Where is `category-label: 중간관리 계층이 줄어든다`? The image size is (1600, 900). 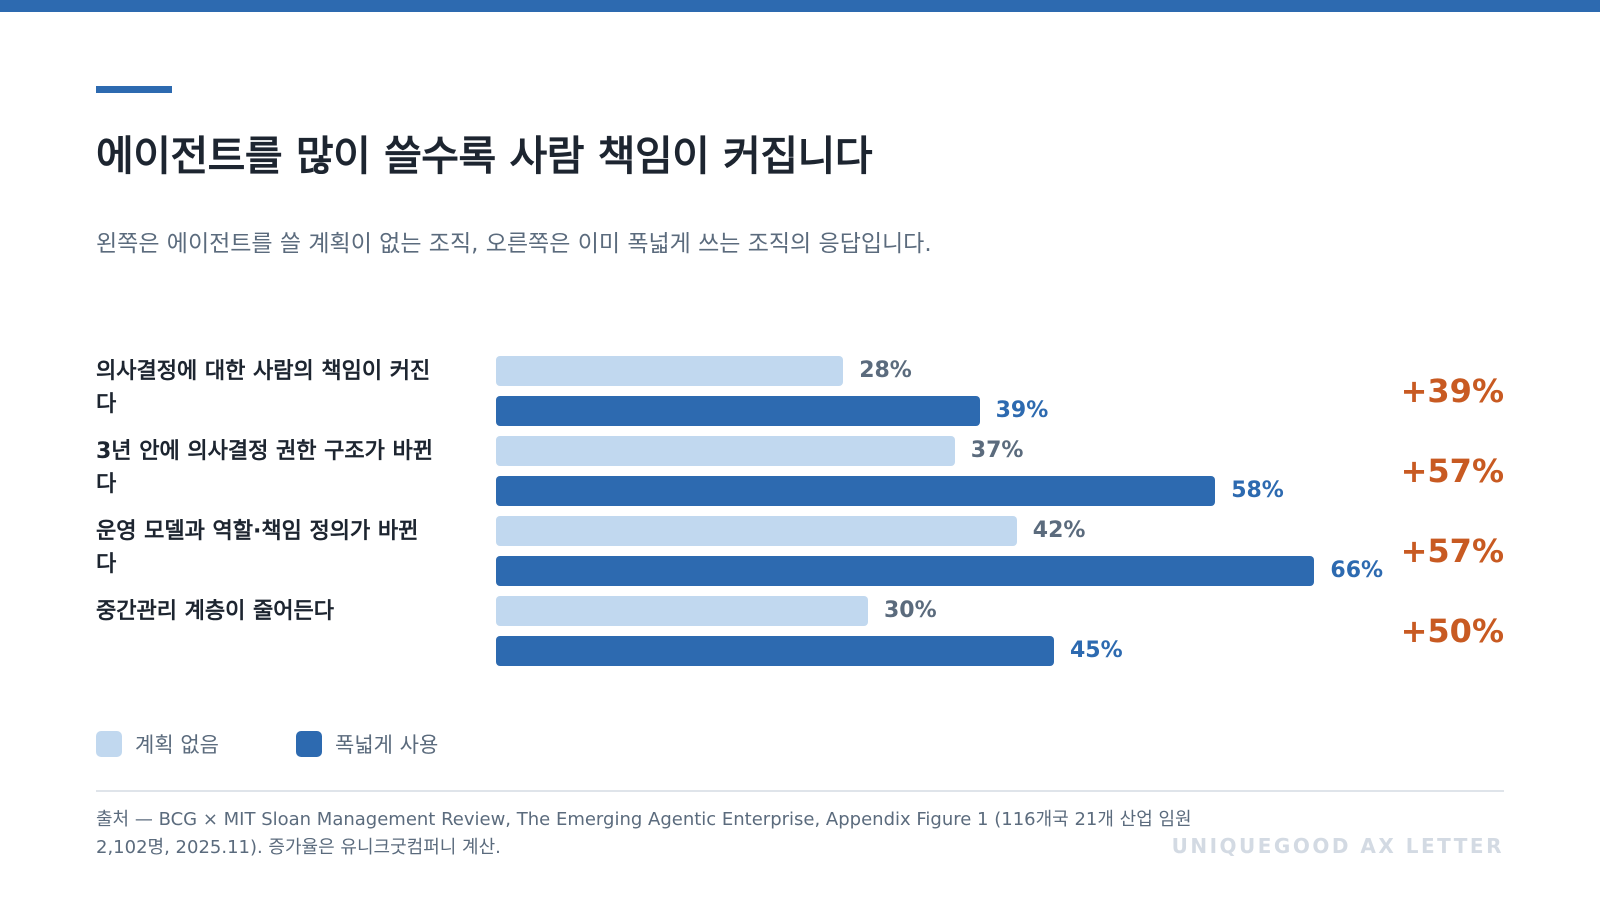 category-label: 중간관리 계층이 줄어든다 is located at coordinates (215, 611).